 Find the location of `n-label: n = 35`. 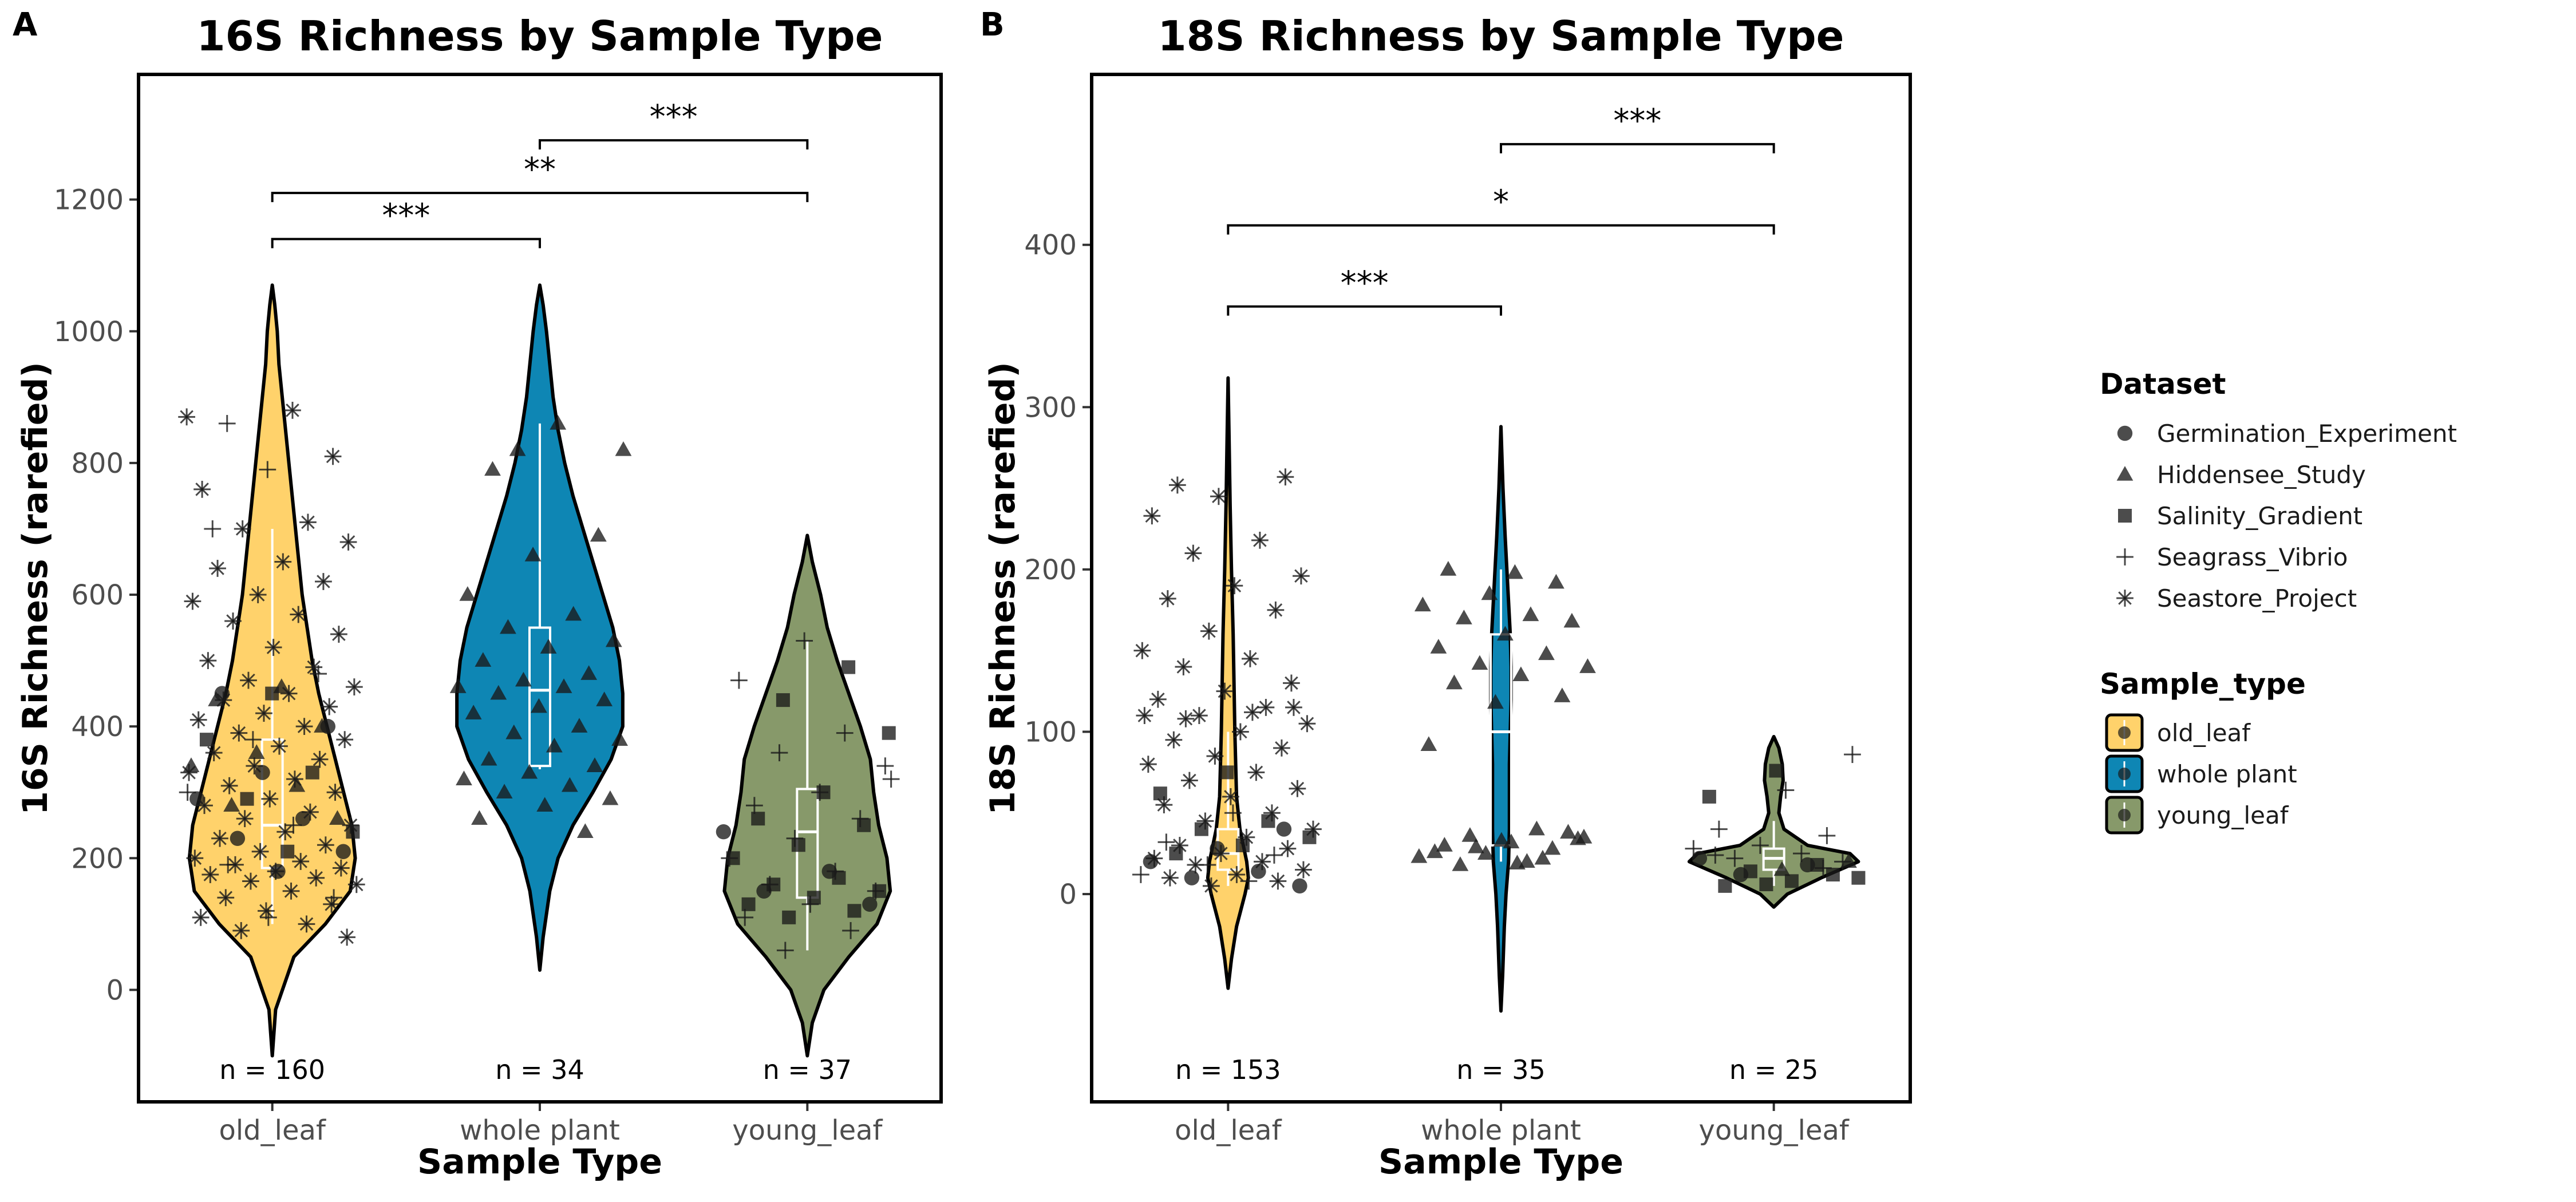

n-label: n = 35 is located at coordinates (1500, 1070).